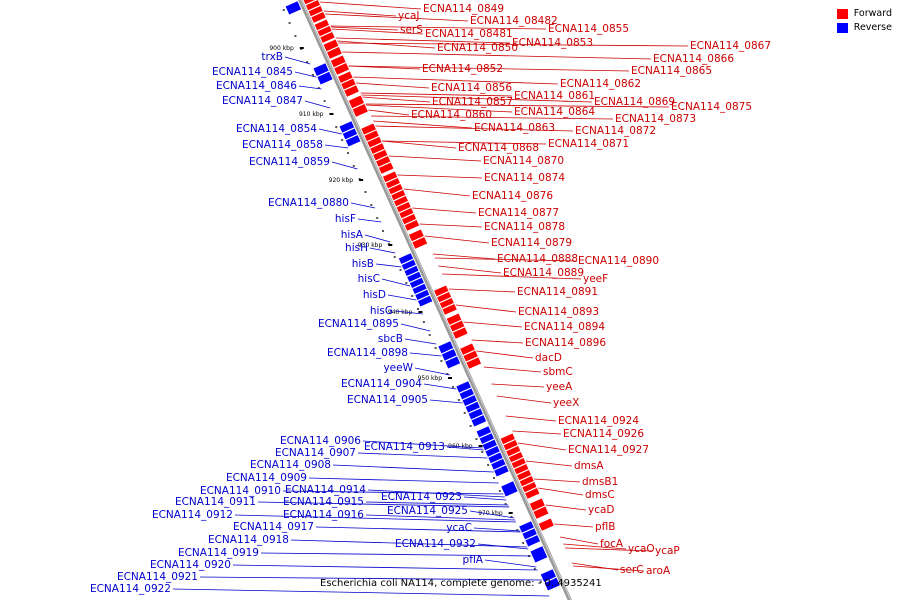 The image size is (900, 600). What do you see at coordinates (655, 119) in the screenshot?
I see `forward-gene-label: ECNA114_0873` at bounding box center [655, 119].